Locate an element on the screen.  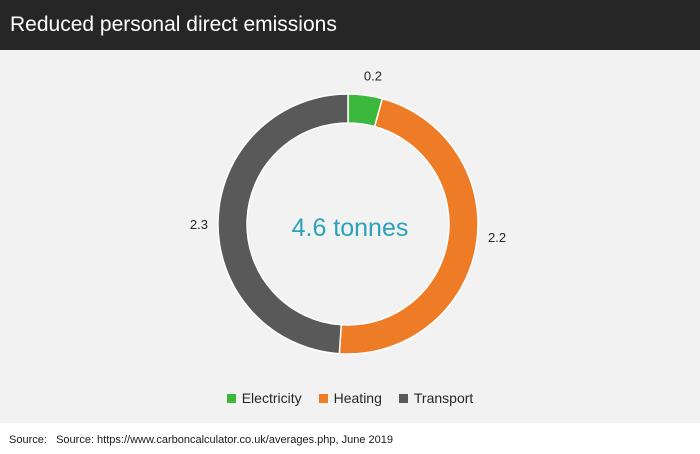
legend-label-transport: Transport is located at coordinates (443, 398).